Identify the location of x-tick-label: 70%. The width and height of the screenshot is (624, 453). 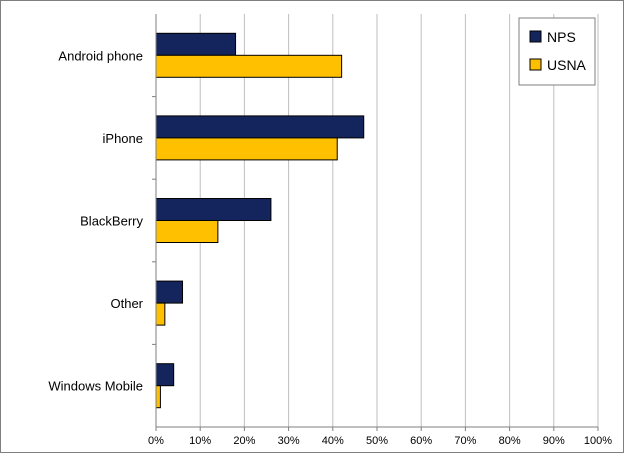
(465, 441).